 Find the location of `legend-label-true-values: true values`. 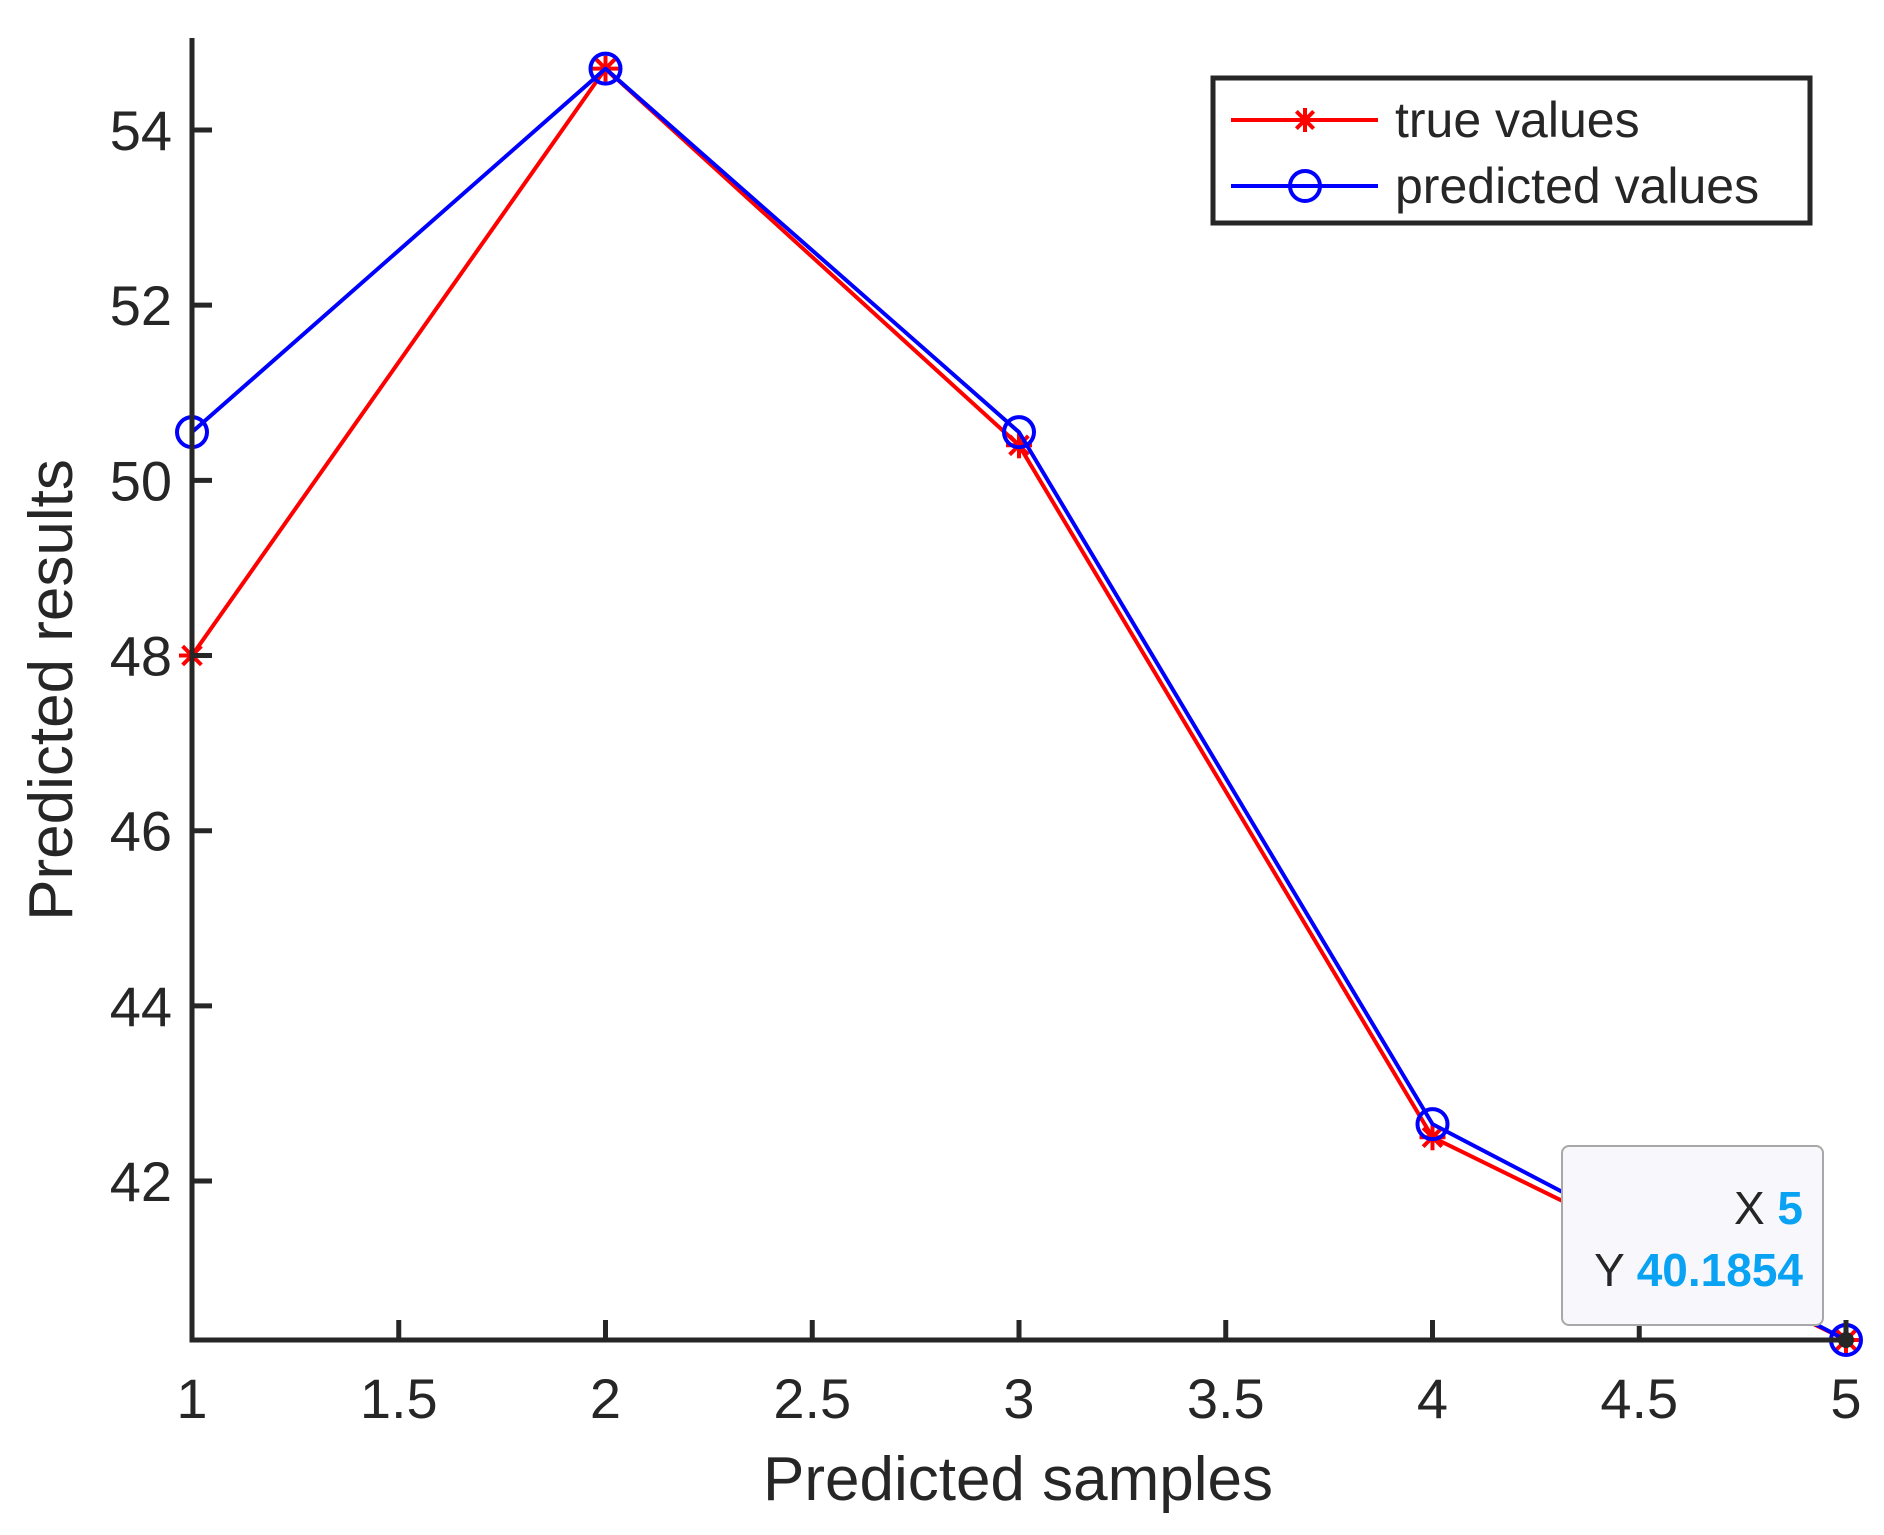

legend-label-true-values: true values is located at coordinates (1517, 120).